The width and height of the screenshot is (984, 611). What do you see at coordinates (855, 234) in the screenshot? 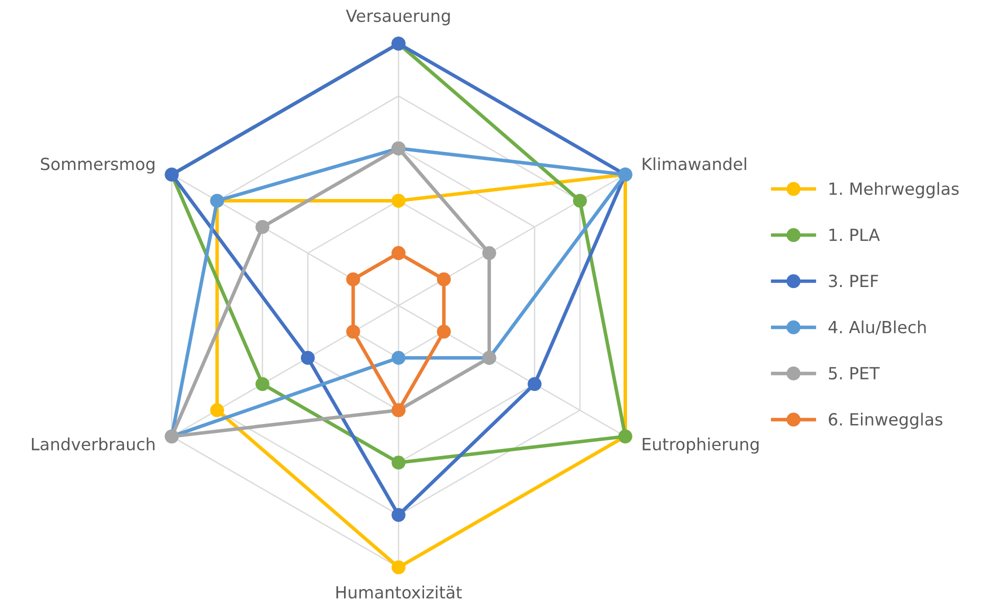
I see `legend-label: 1. PLA` at bounding box center [855, 234].